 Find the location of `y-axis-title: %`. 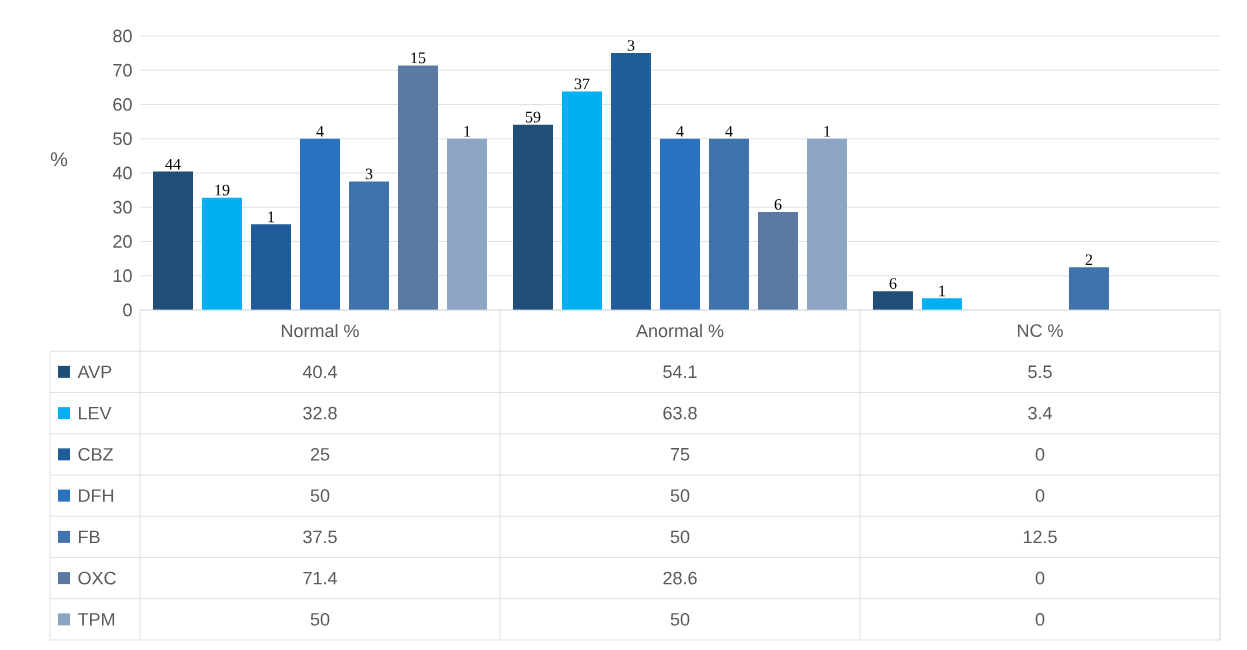

y-axis-title: % is located at coordinates (59, 159).